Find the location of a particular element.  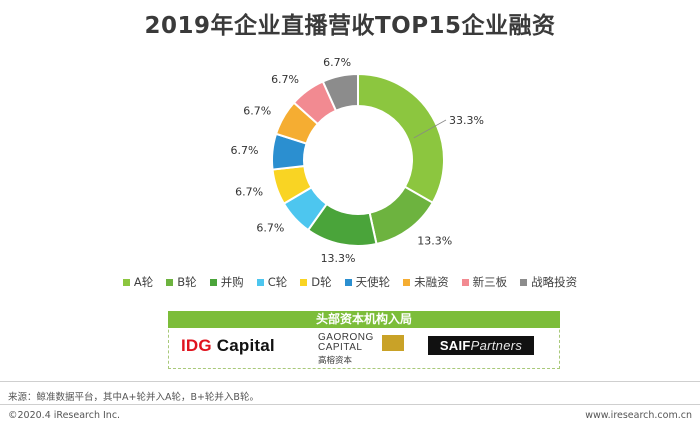

idg-capital-logo: IDG Capital is located at coordinates (228, 346).